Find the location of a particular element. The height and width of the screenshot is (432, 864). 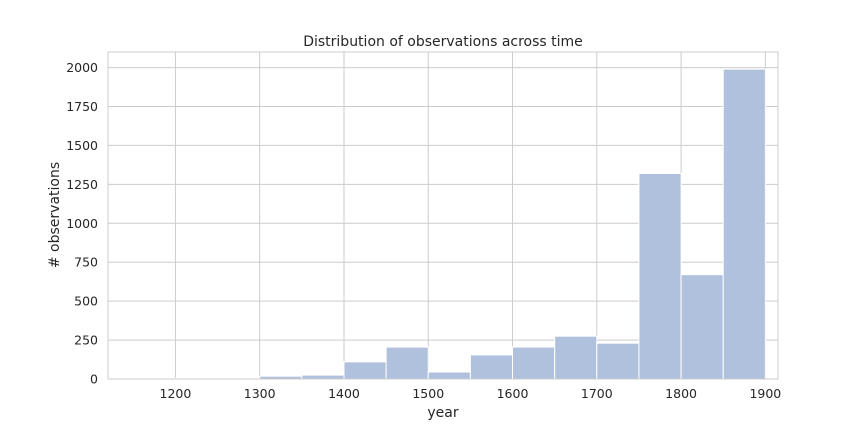

x-tick-label: 1400 is located at coordinates (344, 393).